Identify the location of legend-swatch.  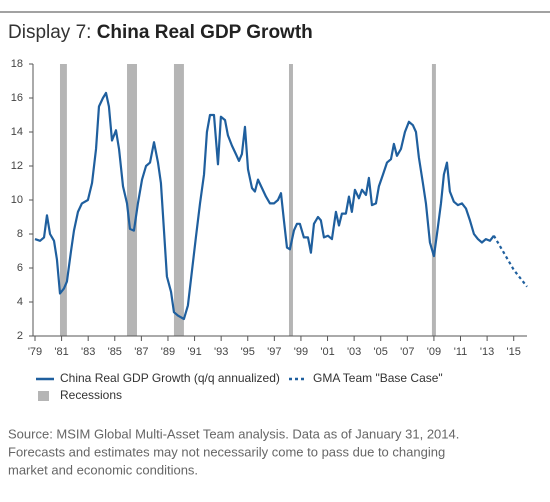
(43, 396).